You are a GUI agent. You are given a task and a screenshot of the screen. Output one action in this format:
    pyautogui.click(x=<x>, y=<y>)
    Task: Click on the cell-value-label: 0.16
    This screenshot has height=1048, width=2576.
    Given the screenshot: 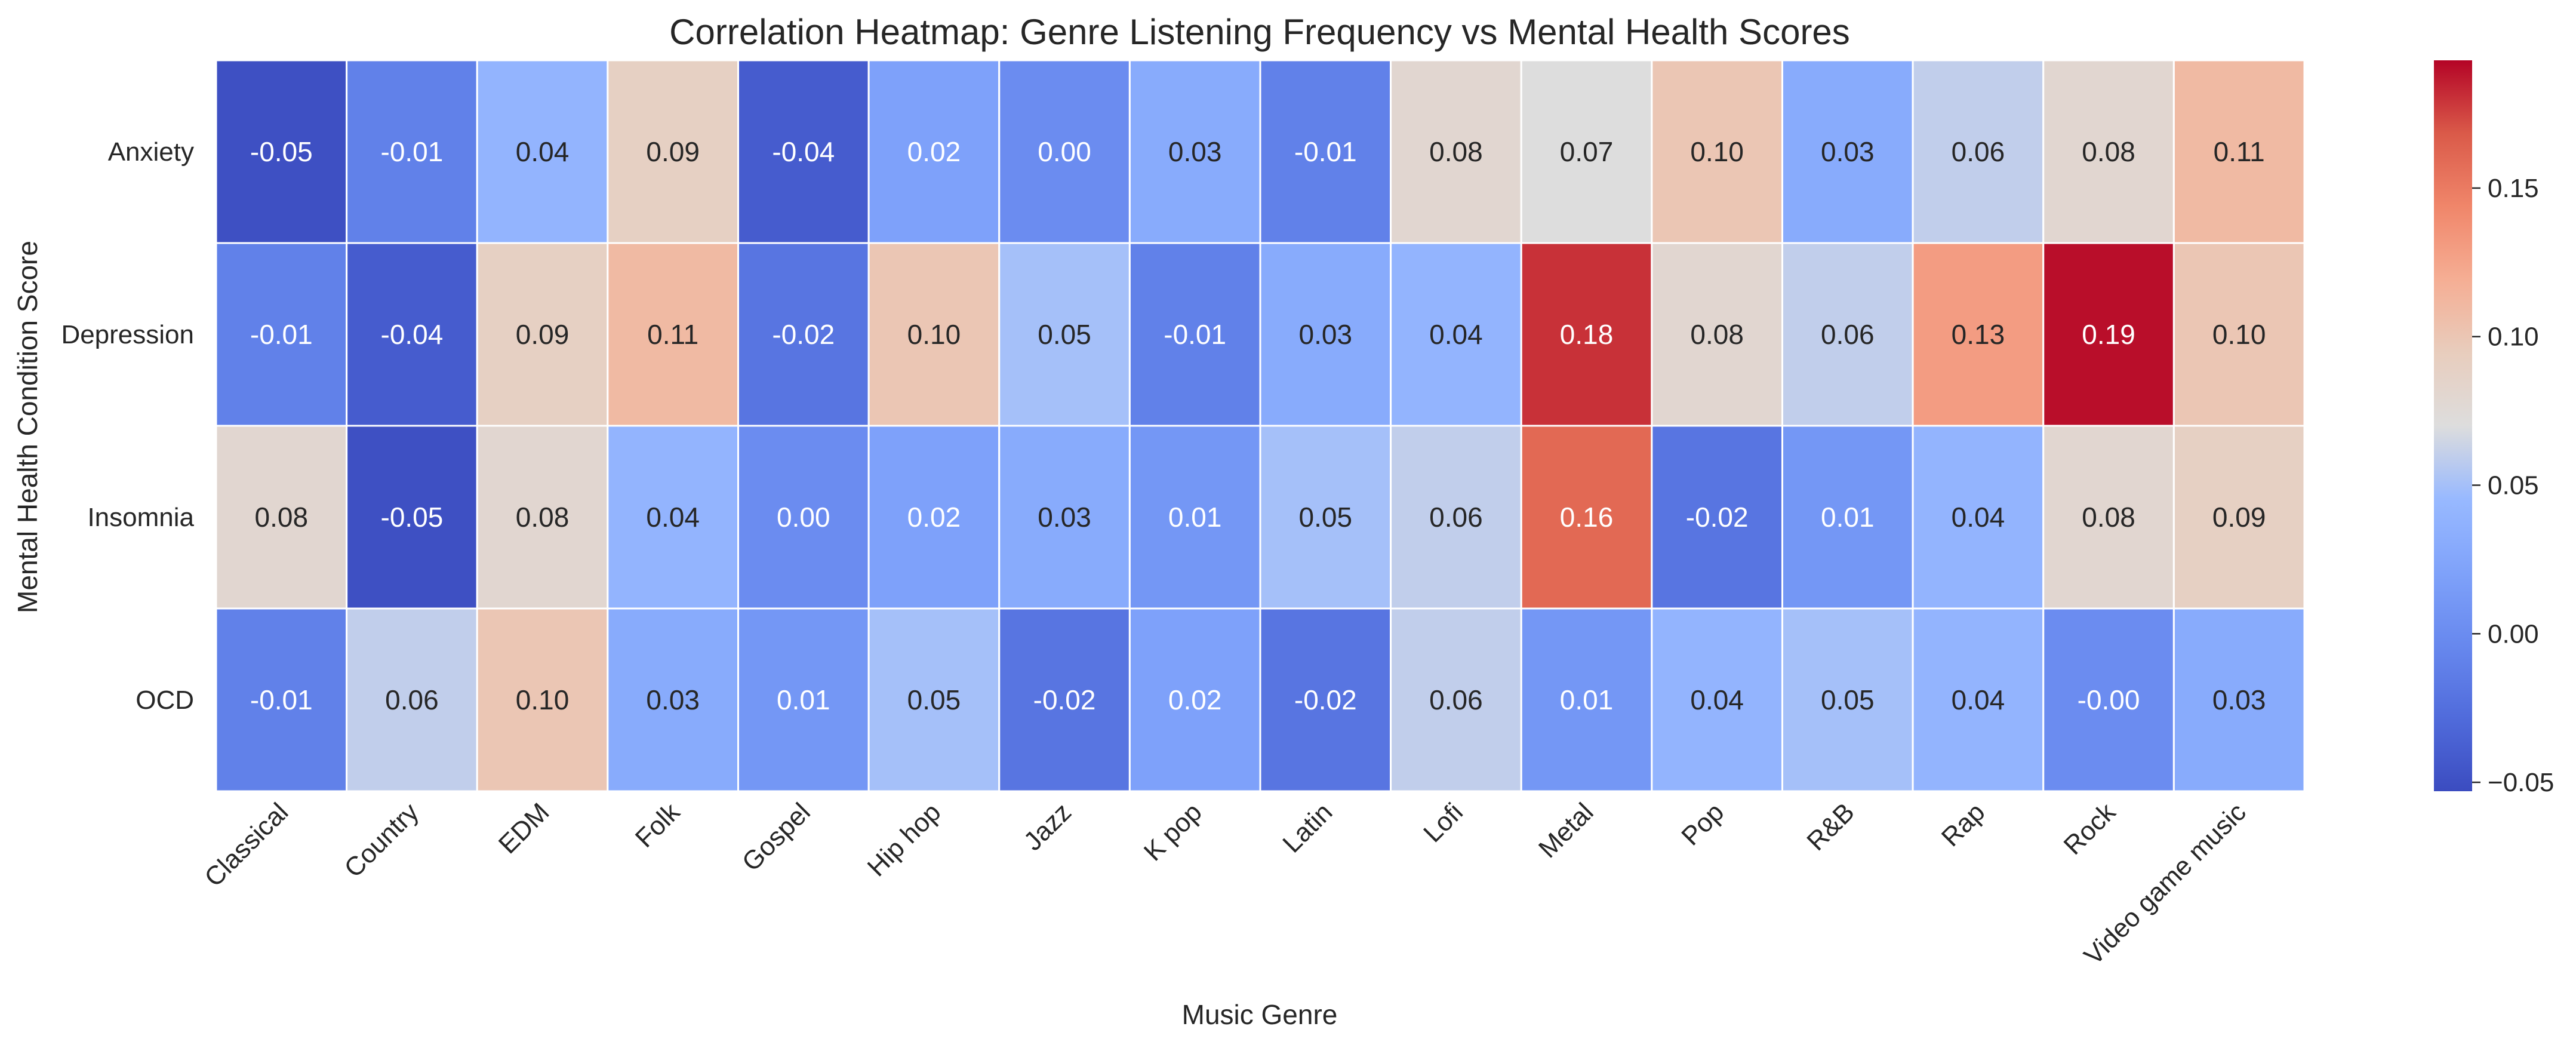 What is the action you would take?
    pyautogui.click(x=1587, y=517)
    